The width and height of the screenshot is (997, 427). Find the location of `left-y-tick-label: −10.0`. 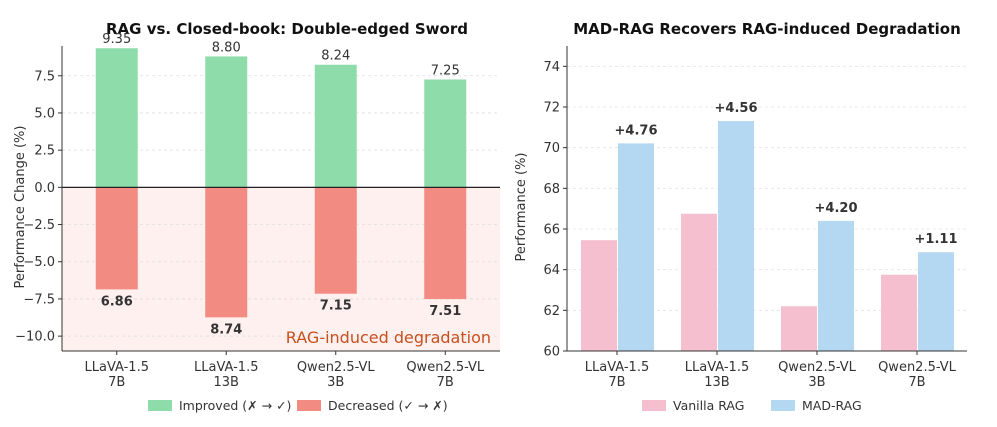

left-y-tick-label: −10.0 is located at coordinates (35, 337).